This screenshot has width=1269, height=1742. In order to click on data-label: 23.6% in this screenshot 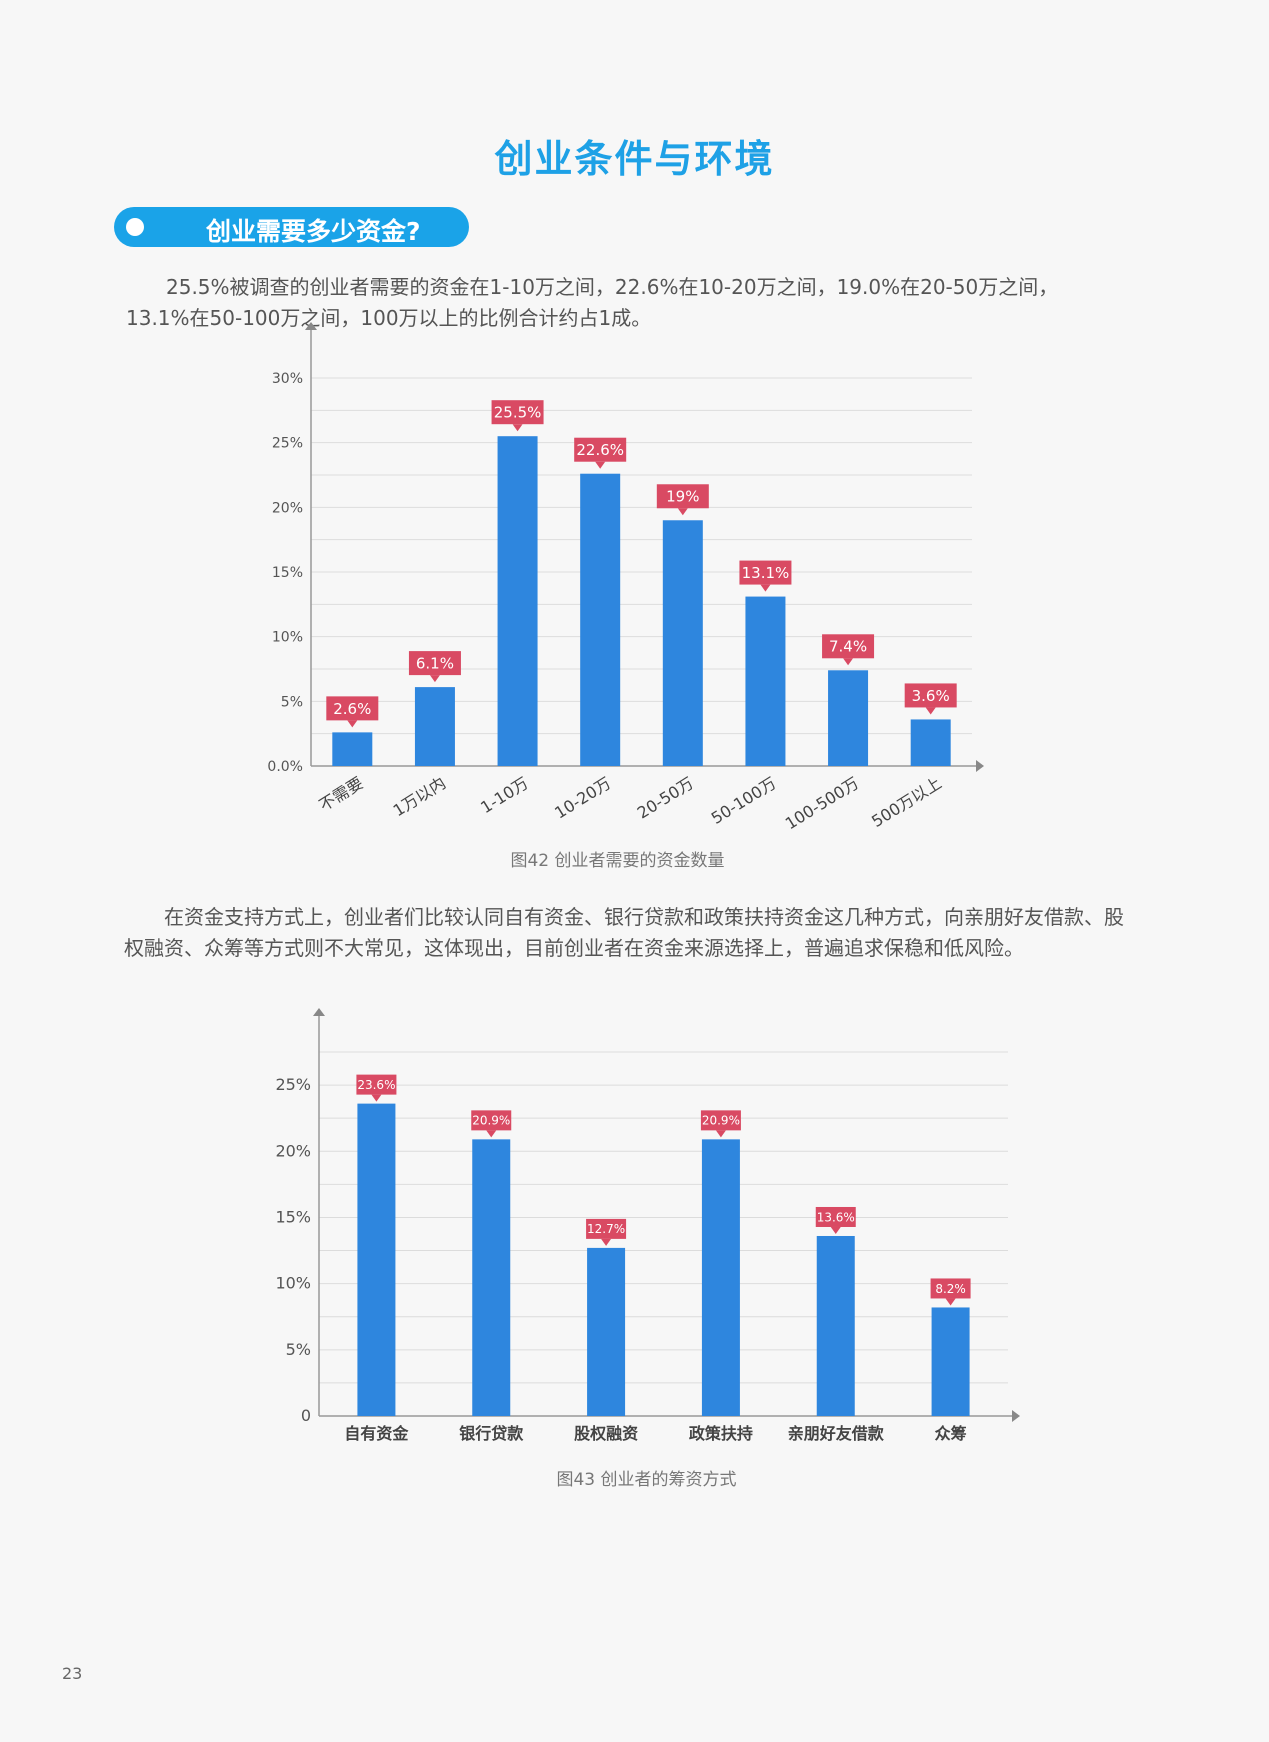, I will do `click(376, 1085)`.